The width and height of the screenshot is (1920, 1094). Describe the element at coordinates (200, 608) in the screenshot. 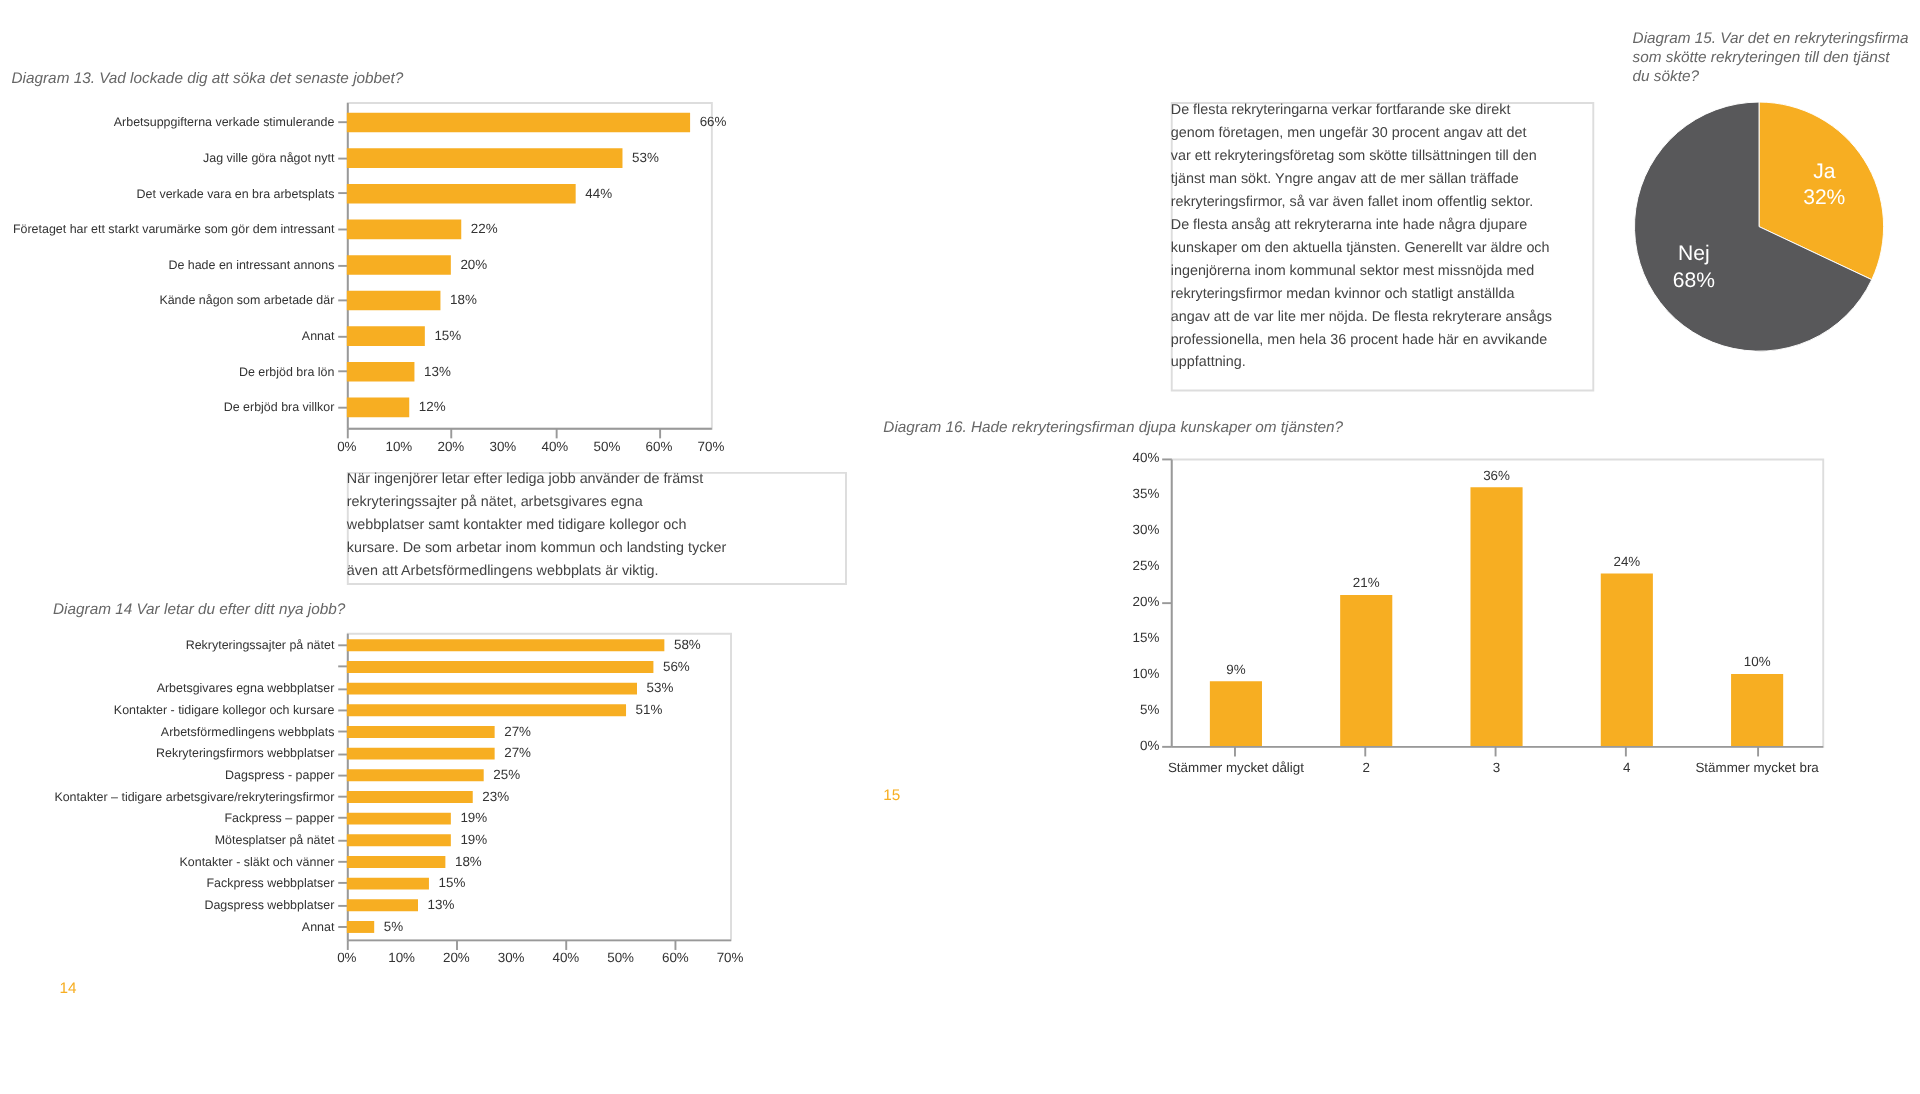

I see `text: Diagram 14 Var letar du efter ditt nya jobb?` at that location.